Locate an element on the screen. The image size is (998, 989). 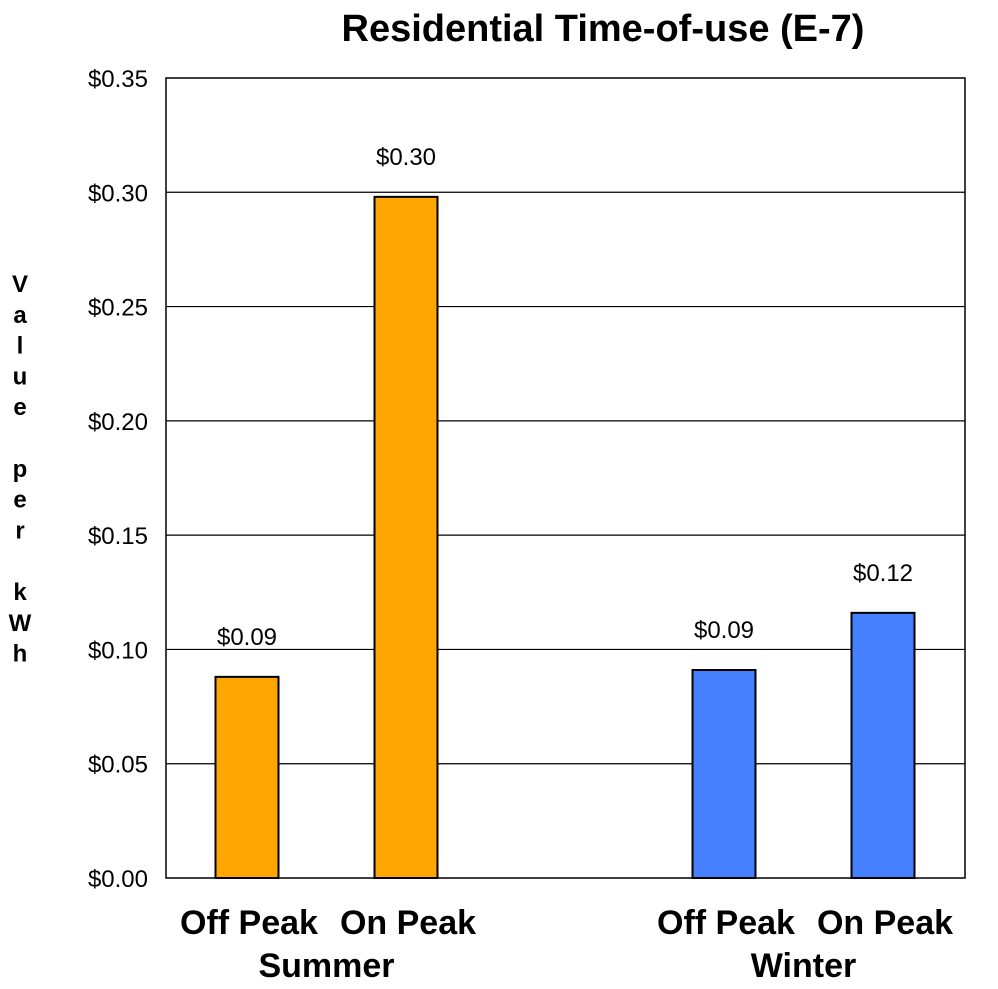
group-labels: Summer Winter is located at coordinates (557, 966).